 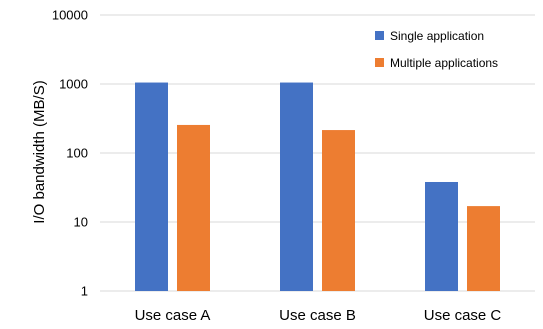 I want to click on y-tick-label: 100, so click(x=77, y=153).